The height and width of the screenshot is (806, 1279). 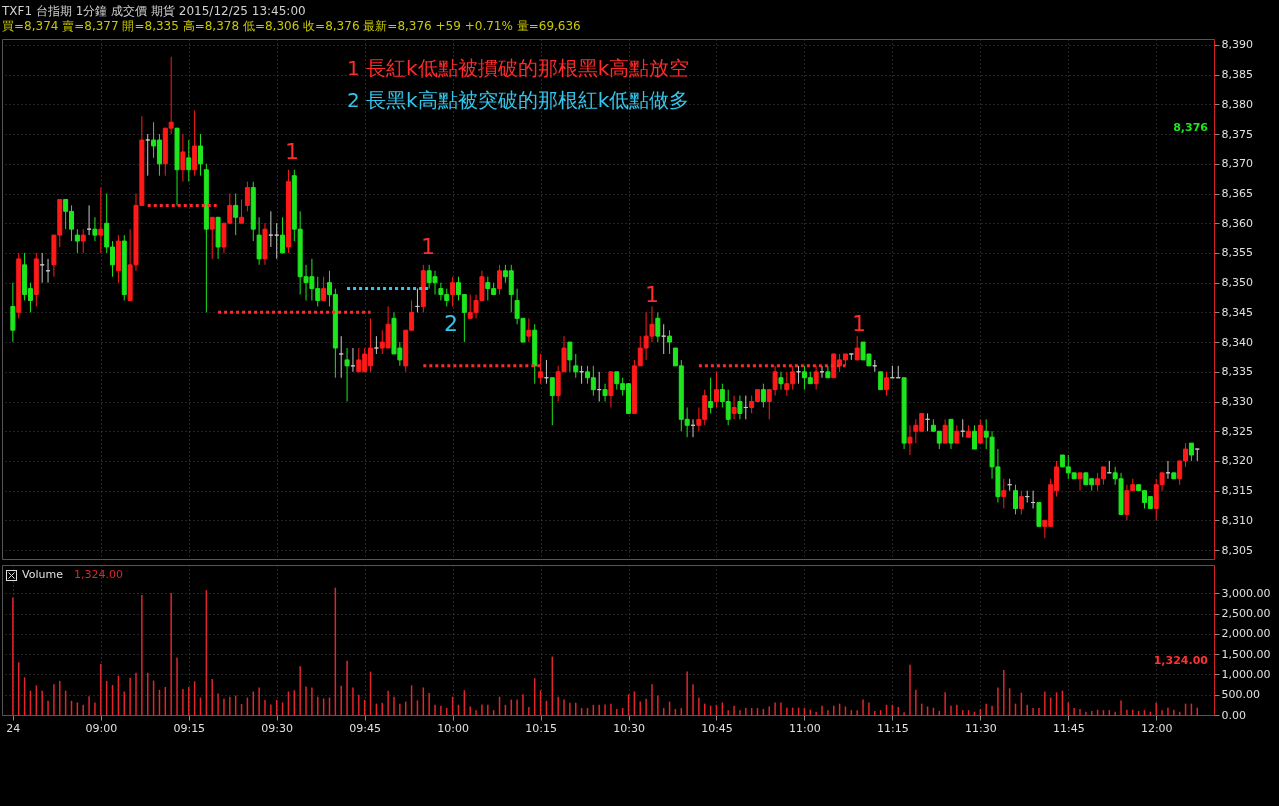 I want to click on y-tick-label: 8,330, so click(x=1237, y=402).